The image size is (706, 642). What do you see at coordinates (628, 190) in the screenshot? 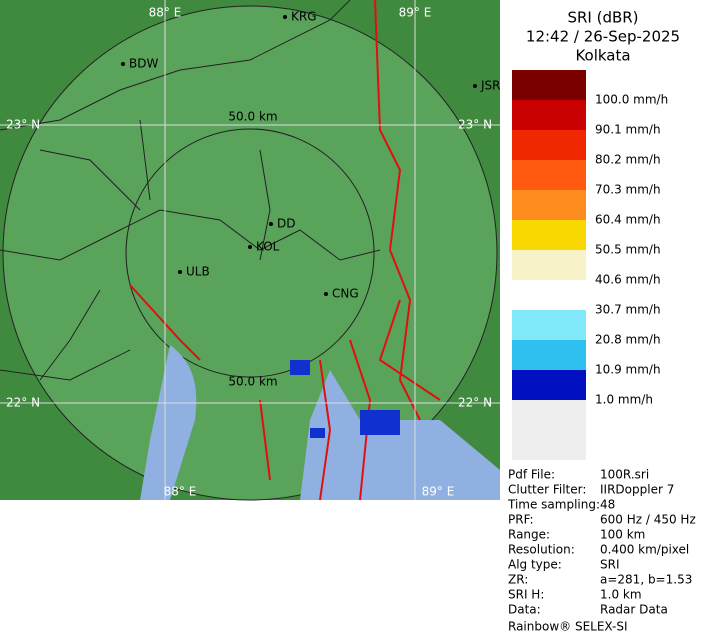
I see `legend-label: 70.3 mm/h` at bounding box center [628, 190].